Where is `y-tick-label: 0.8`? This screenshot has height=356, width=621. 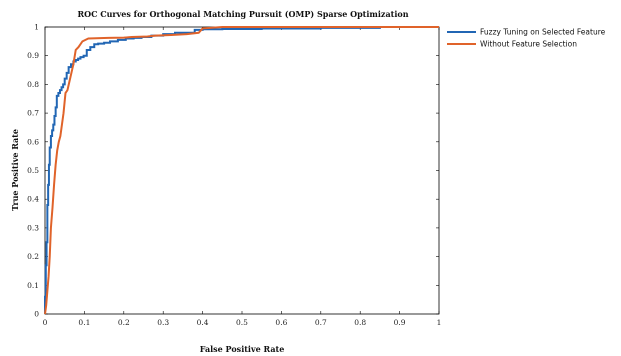 y-tick-label: 0.8 is located at coordinates (33, 84).